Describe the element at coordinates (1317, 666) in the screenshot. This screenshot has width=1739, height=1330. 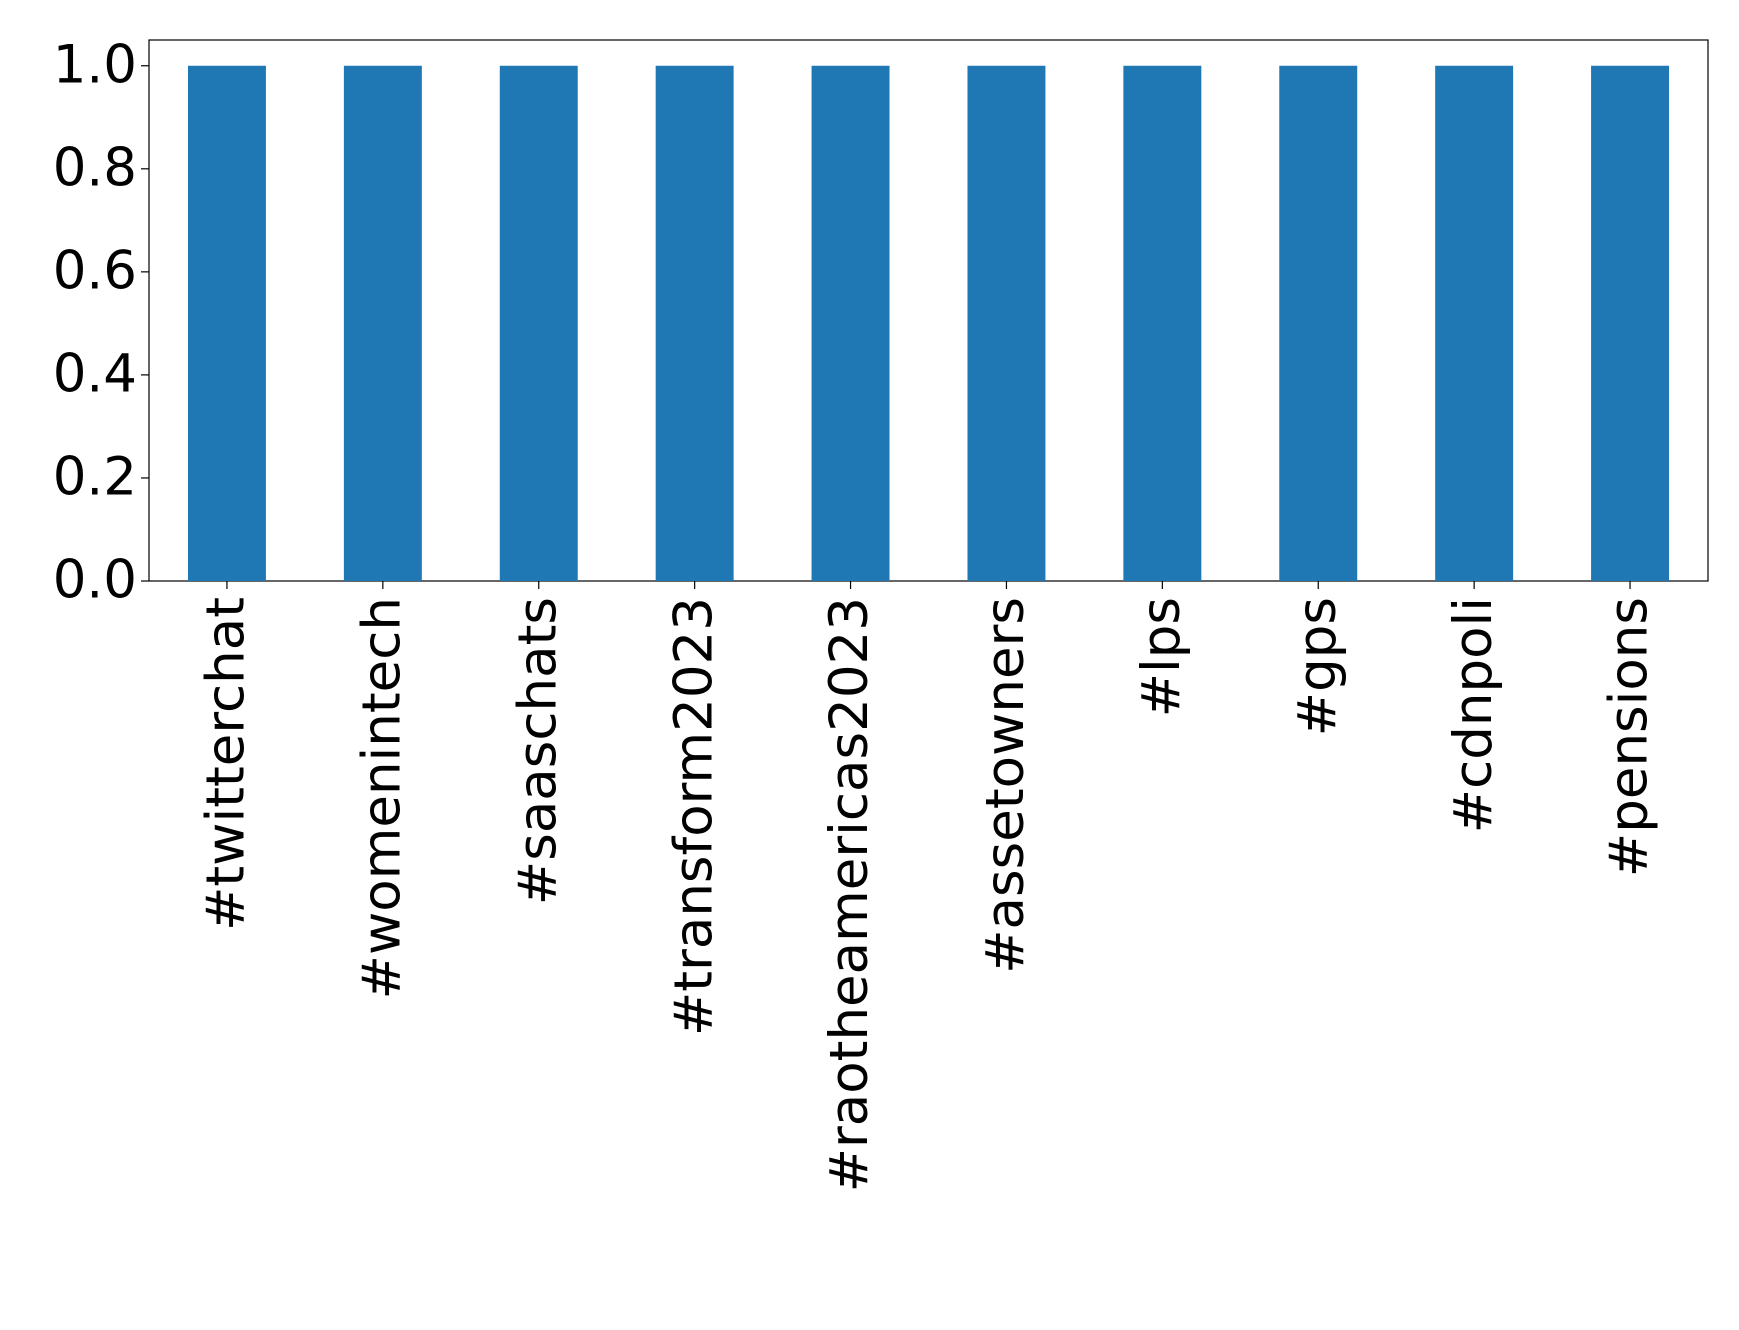
I see `x-tick-label: #gps` at that location.